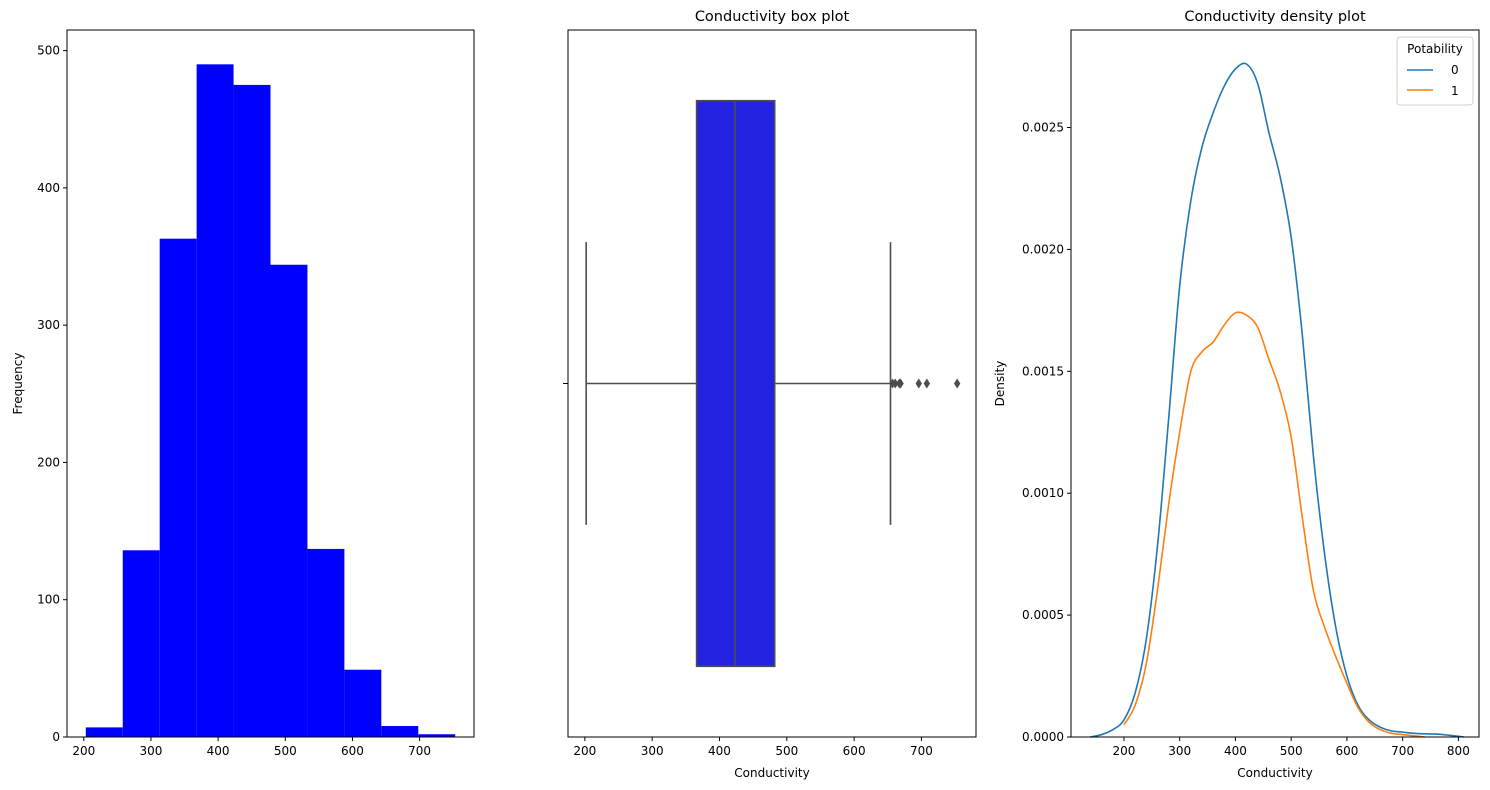  I want to click on y-tick-label: 0.0005, so click(1043, 615).